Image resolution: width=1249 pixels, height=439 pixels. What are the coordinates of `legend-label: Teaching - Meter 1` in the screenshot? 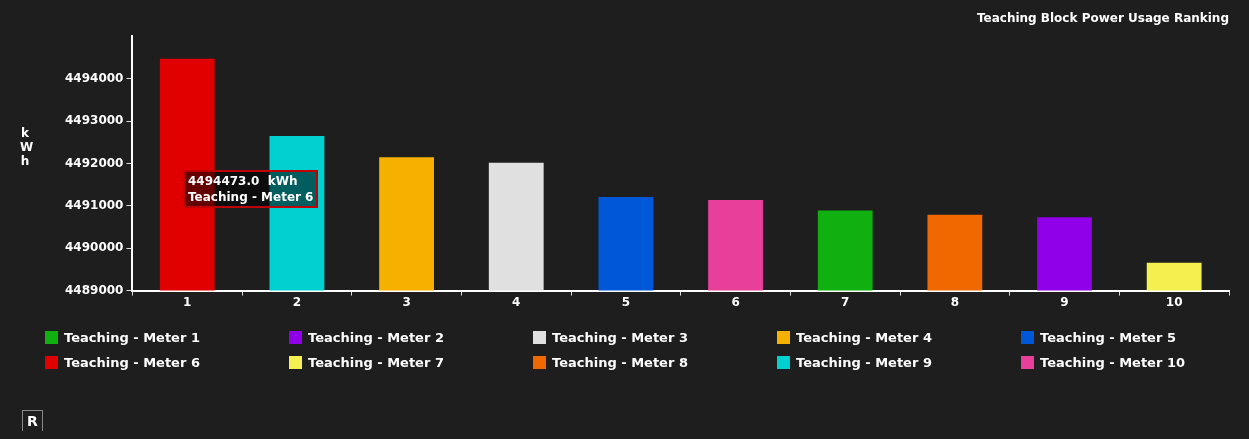 It's located at (132, 337).